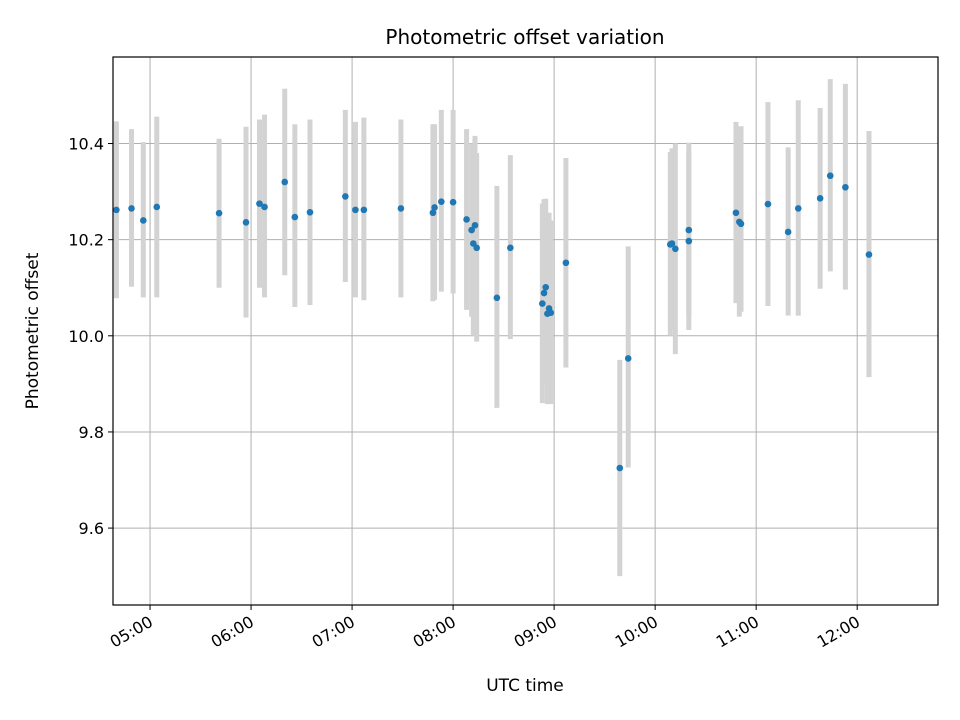  What do you see at coordinates (86, 240) in the screenshot?
I see `y-tick-label: 10.2` at bounding box center [86, 240].